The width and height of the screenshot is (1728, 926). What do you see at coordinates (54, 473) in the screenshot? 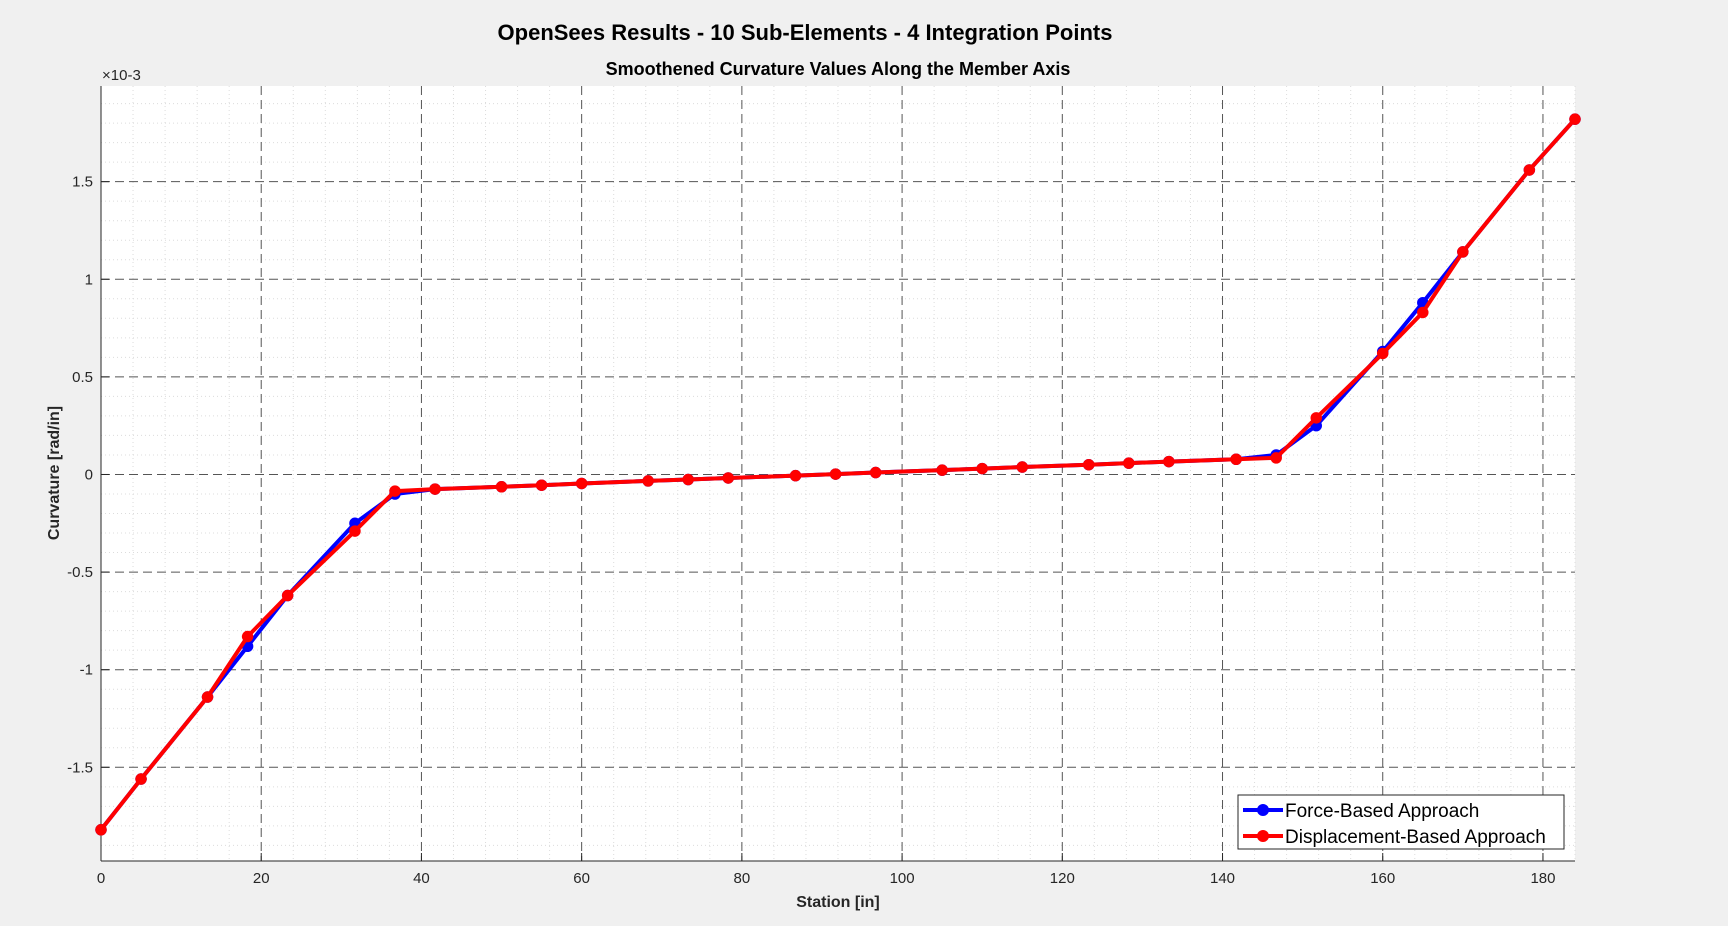
I see `y-axis-label: Curvature [rad/in]` at bounding box center [54, 473].